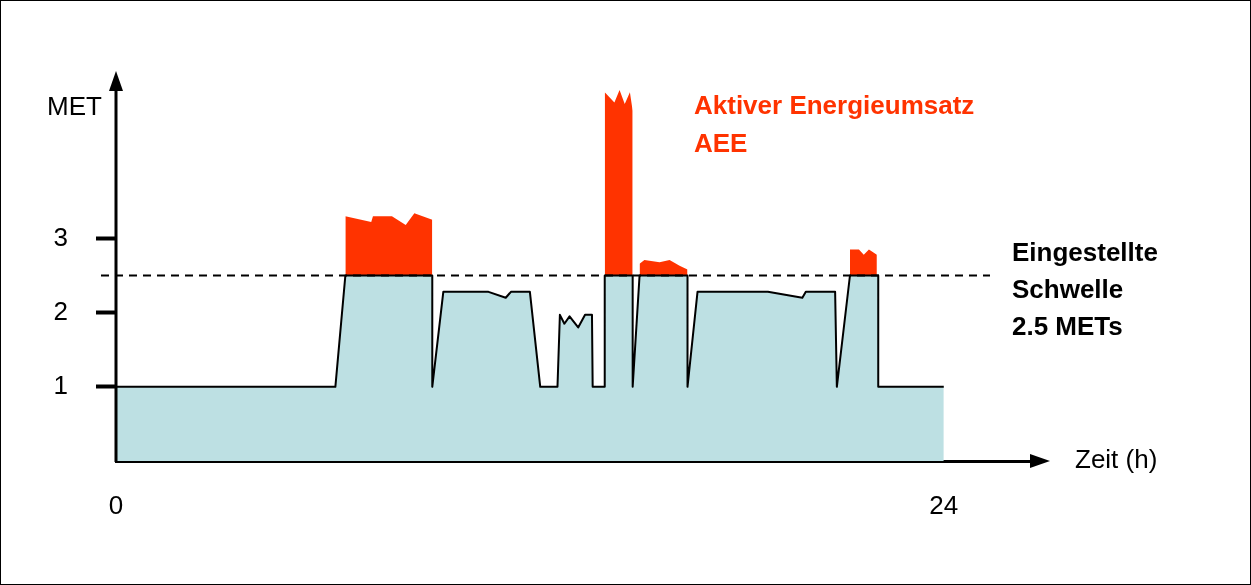 This screenshot has width=1251, height=585. What do you see at coordinates (75, 106) in the screenshot?
I see `y-axis-title: MET` at bounding box center [75, 106].